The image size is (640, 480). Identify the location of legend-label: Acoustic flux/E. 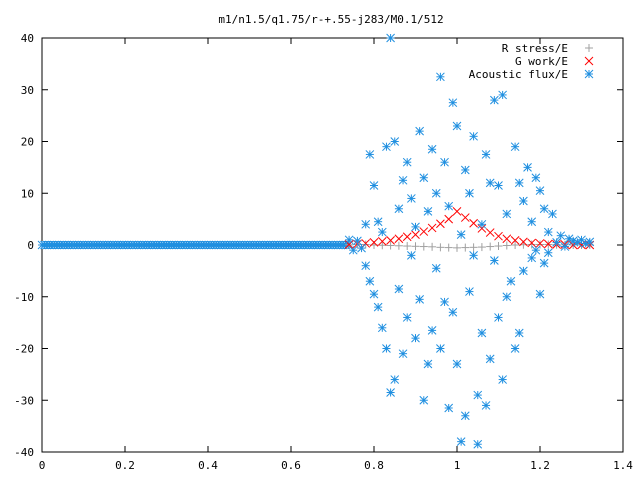
(518, 74).